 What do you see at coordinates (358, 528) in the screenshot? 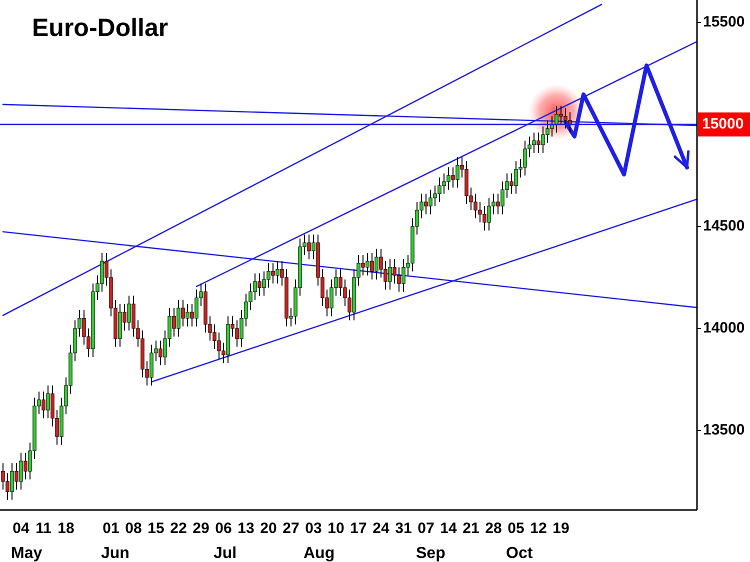
I see `x-tick-label: 17` at bounding box center [358, 528].